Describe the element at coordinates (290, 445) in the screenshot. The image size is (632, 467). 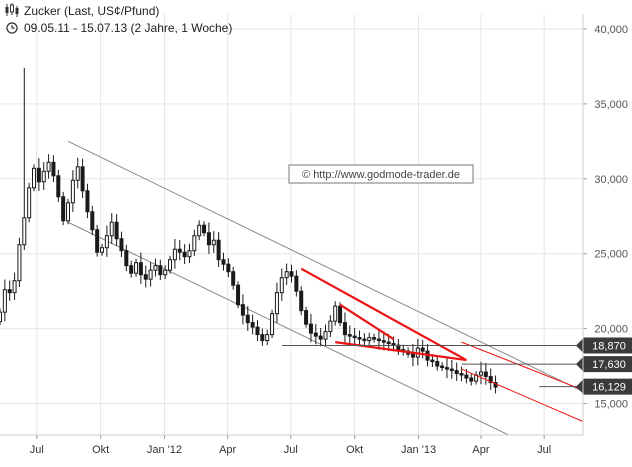
I see `x-axis: Jul Okt Jan '12 Apr Jul Okt Jan '13 Apr Jul` at that location.